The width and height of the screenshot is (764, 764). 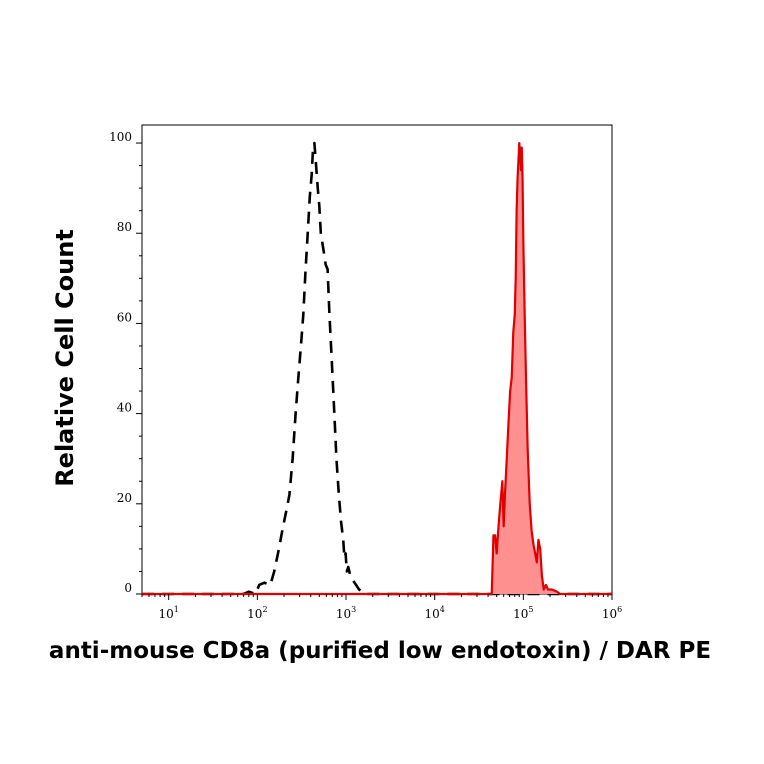 I want to click on x-tick-label: 10⁵, so click(x=523, y=613).